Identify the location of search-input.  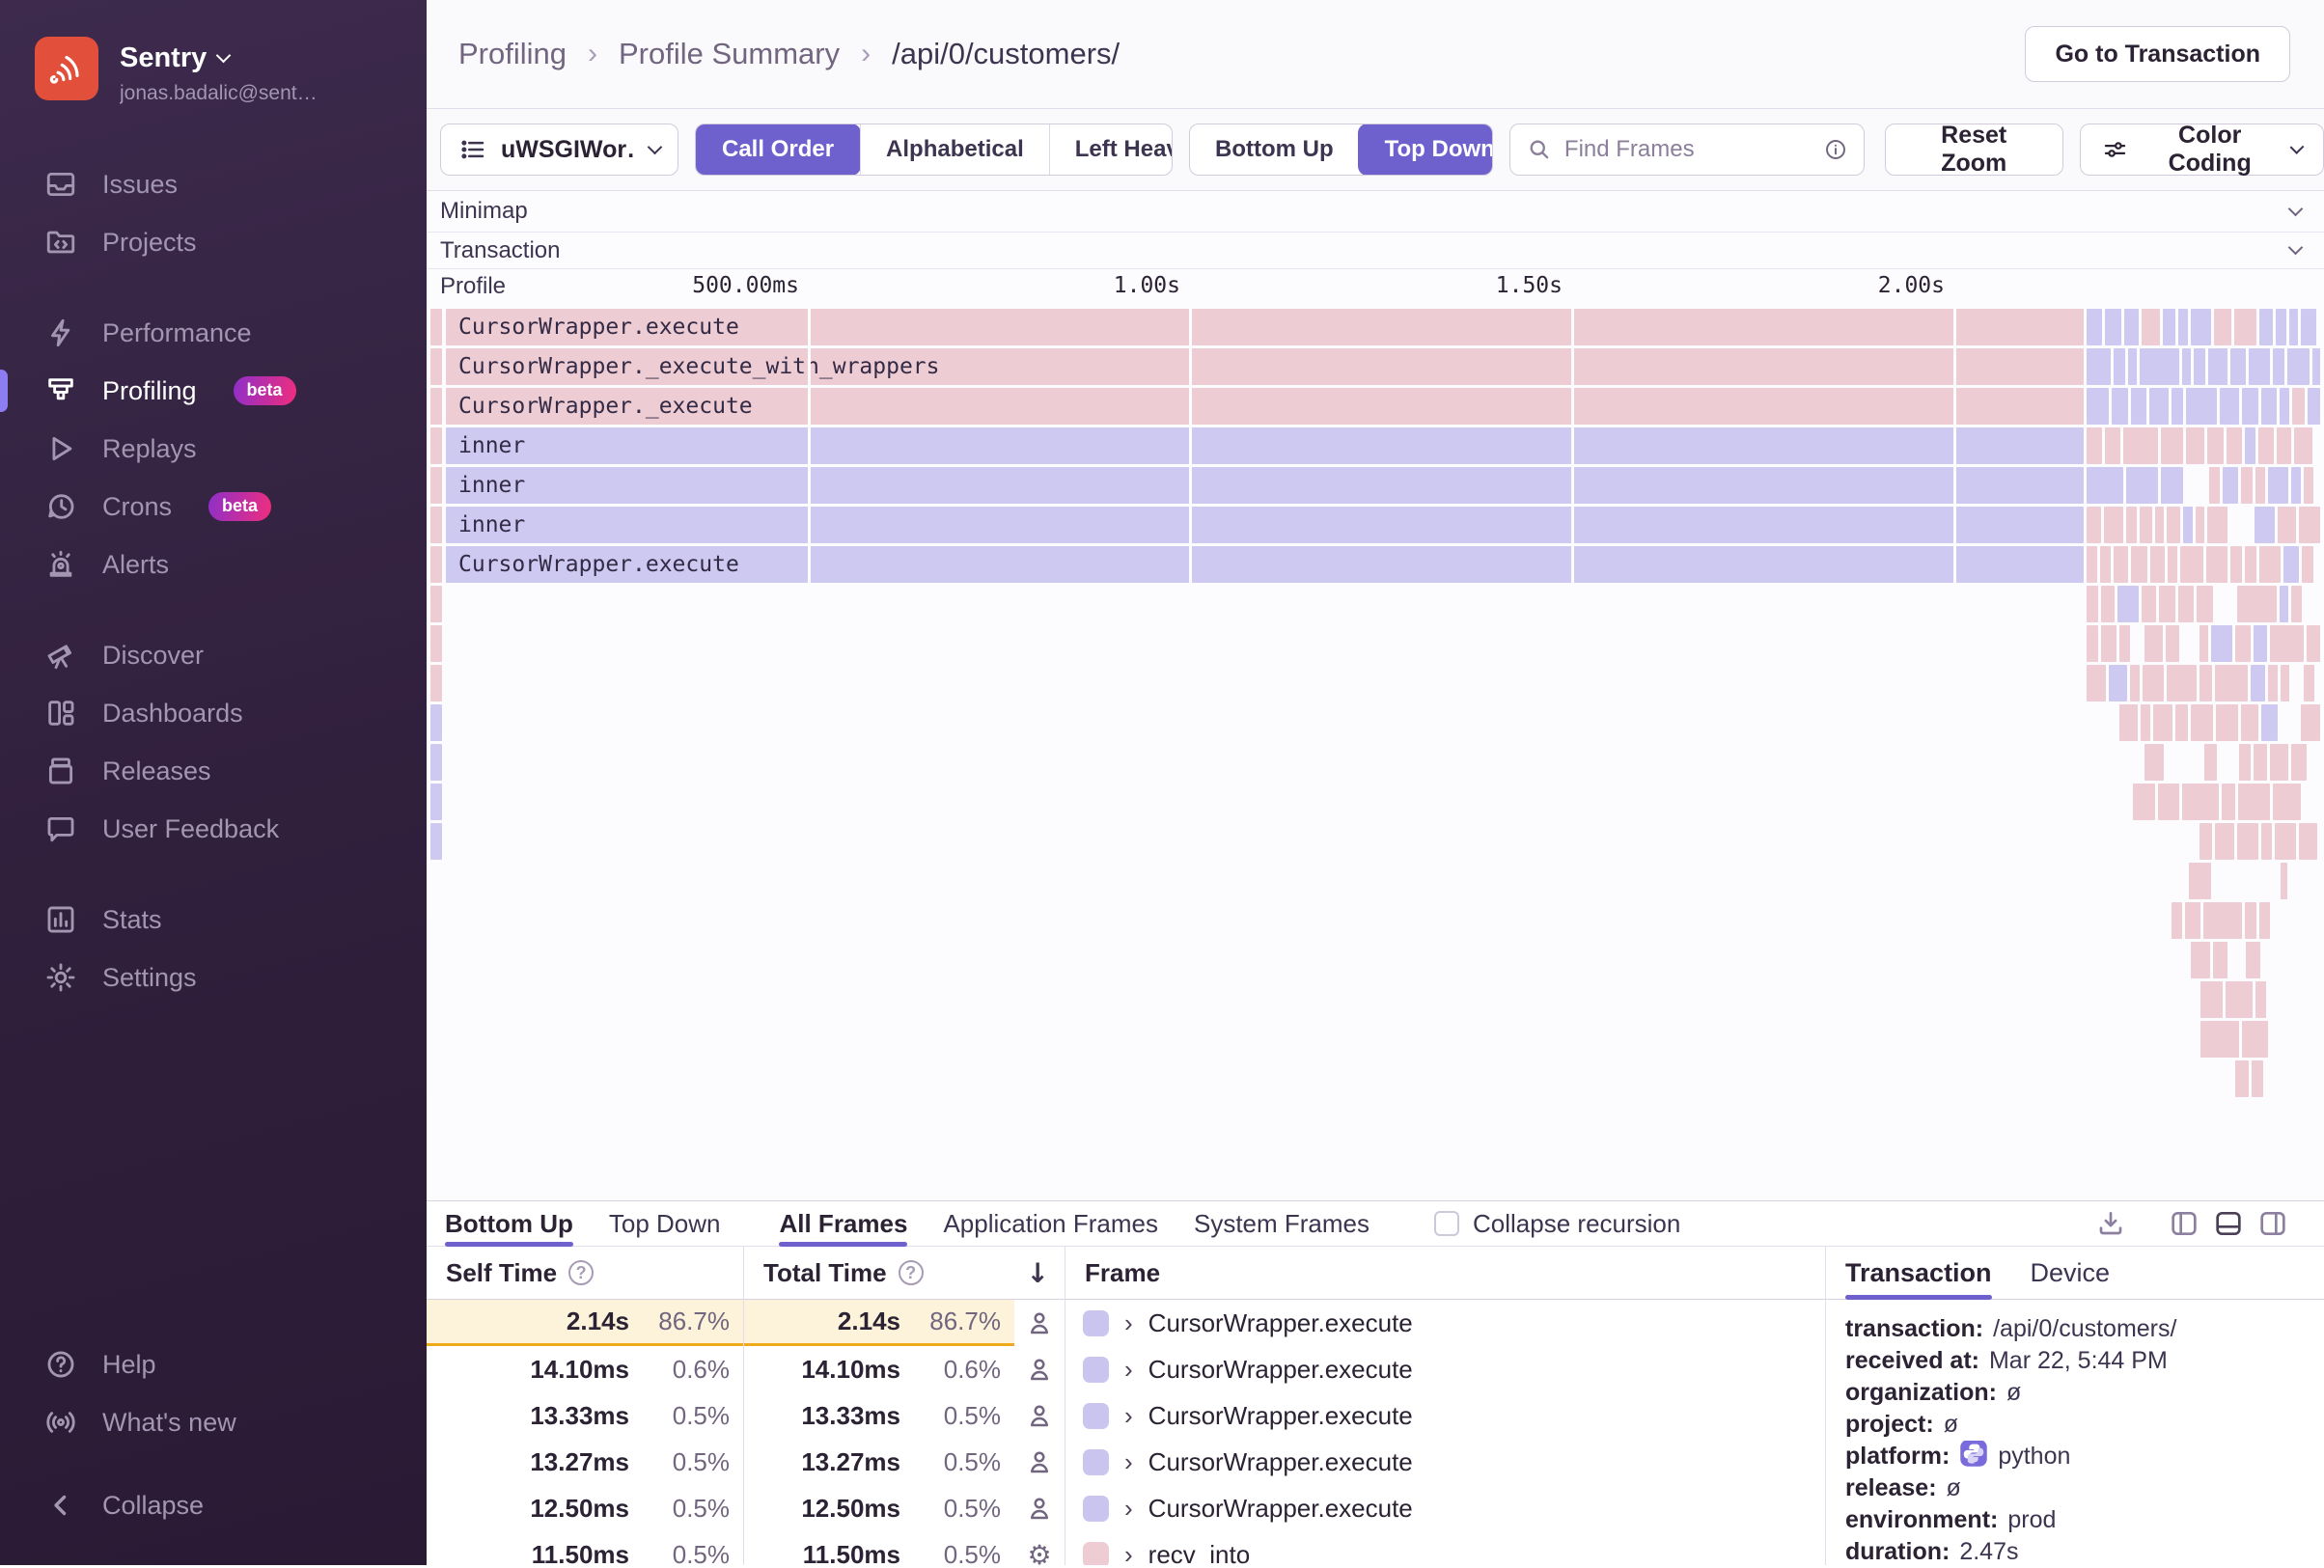
(1687, 149).